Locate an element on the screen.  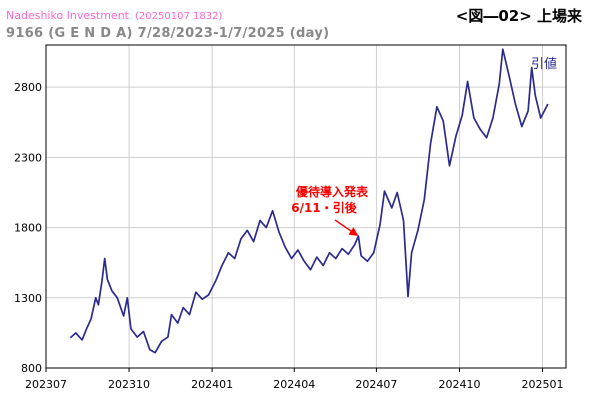
y-axis-ticks: 800 1300 1800 2300 2800 is located at coordinates (28, 228).